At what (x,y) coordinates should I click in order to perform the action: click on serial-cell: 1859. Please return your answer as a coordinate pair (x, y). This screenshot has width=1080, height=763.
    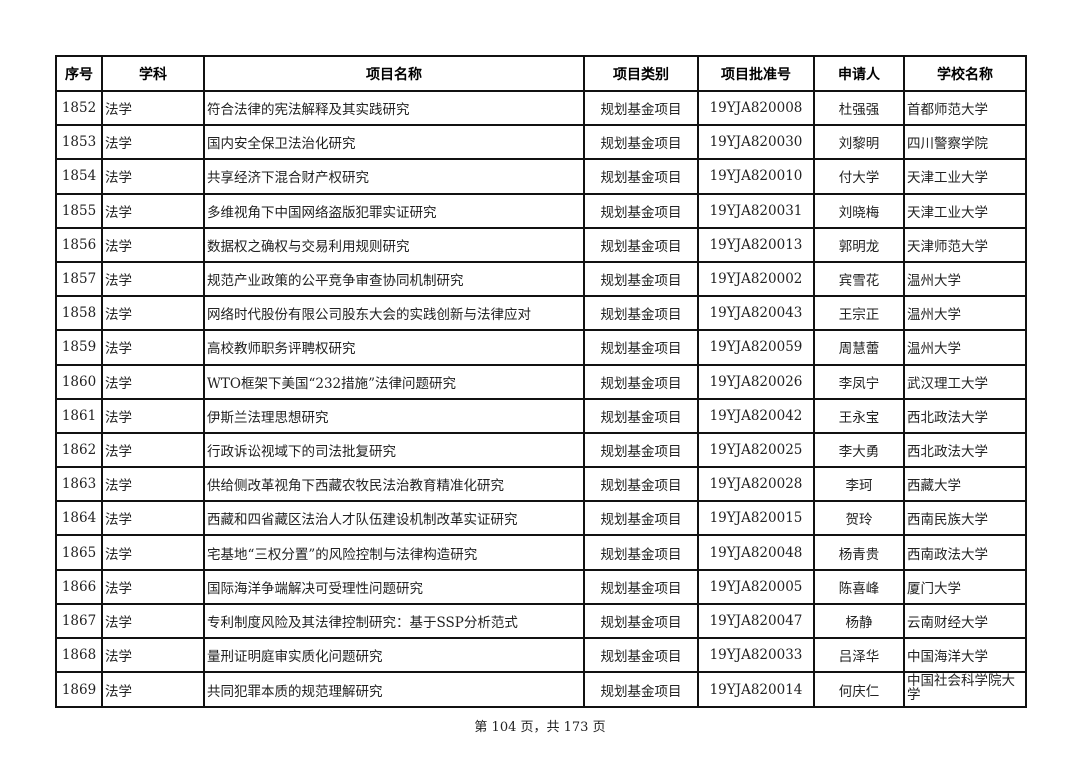
    Looking at the image, I should click on (79, 347).